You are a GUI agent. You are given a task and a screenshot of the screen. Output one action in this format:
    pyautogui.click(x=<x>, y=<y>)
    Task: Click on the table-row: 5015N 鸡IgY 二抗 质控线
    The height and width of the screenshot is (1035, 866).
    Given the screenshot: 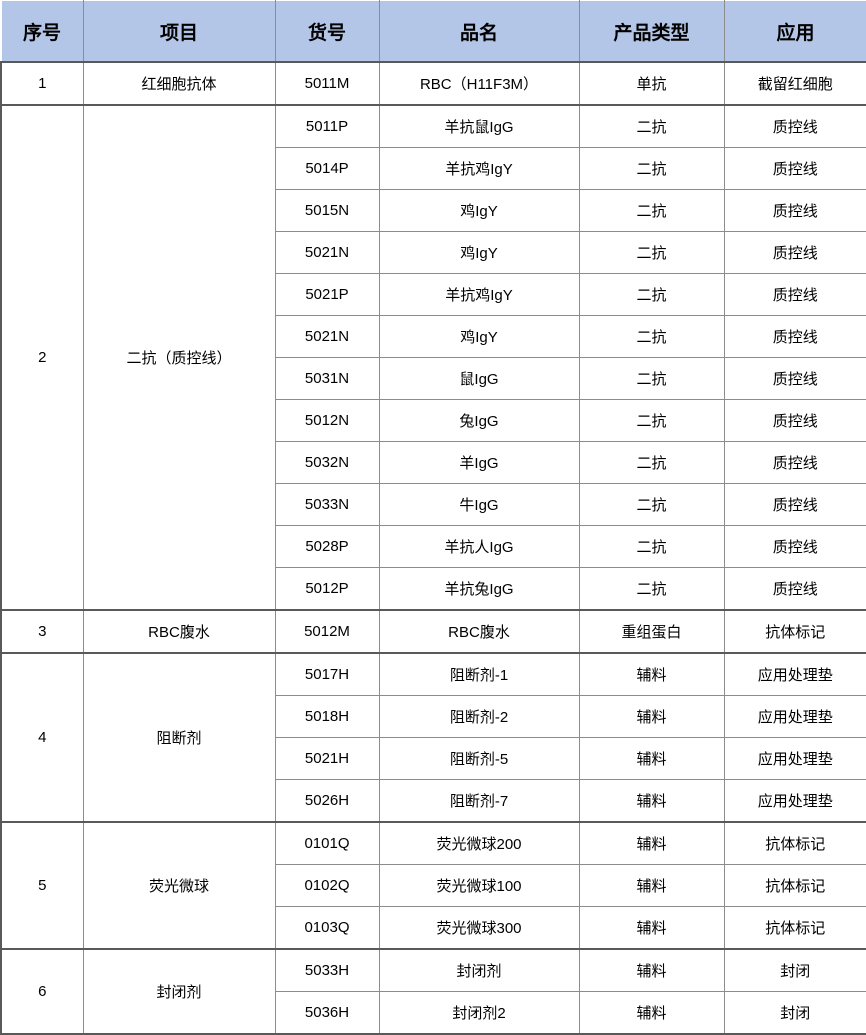 What is the action you would take?
    pyautogui.click(x=433, y=210)
    